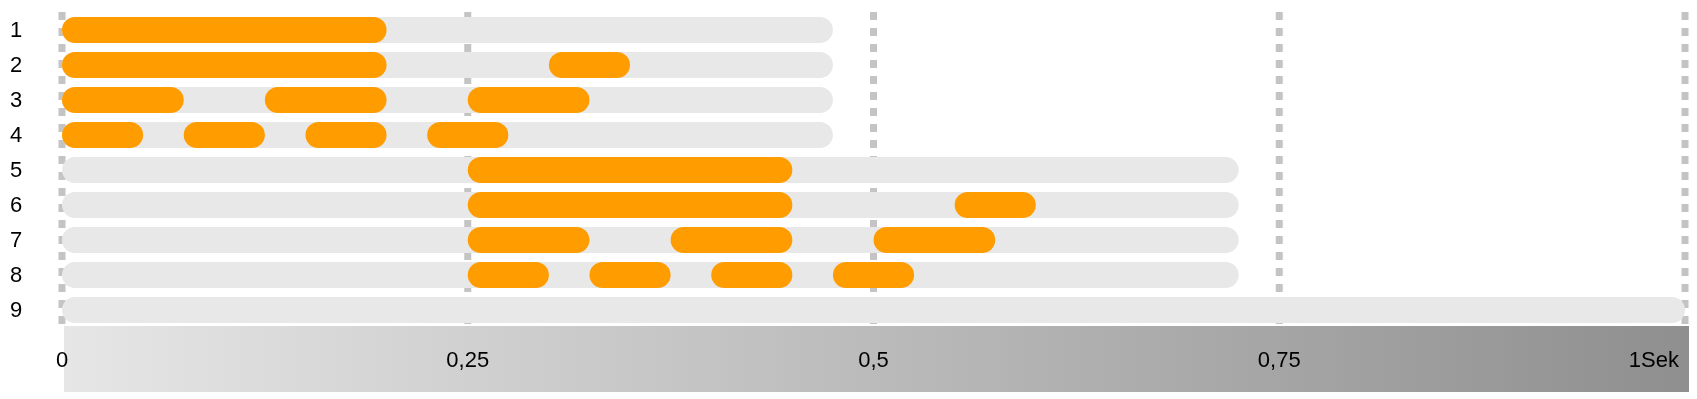  What do you see at coordinates (16, 135) in the screenshot?
I see `y-tick-label: 4` at bounding box center [16, 135].